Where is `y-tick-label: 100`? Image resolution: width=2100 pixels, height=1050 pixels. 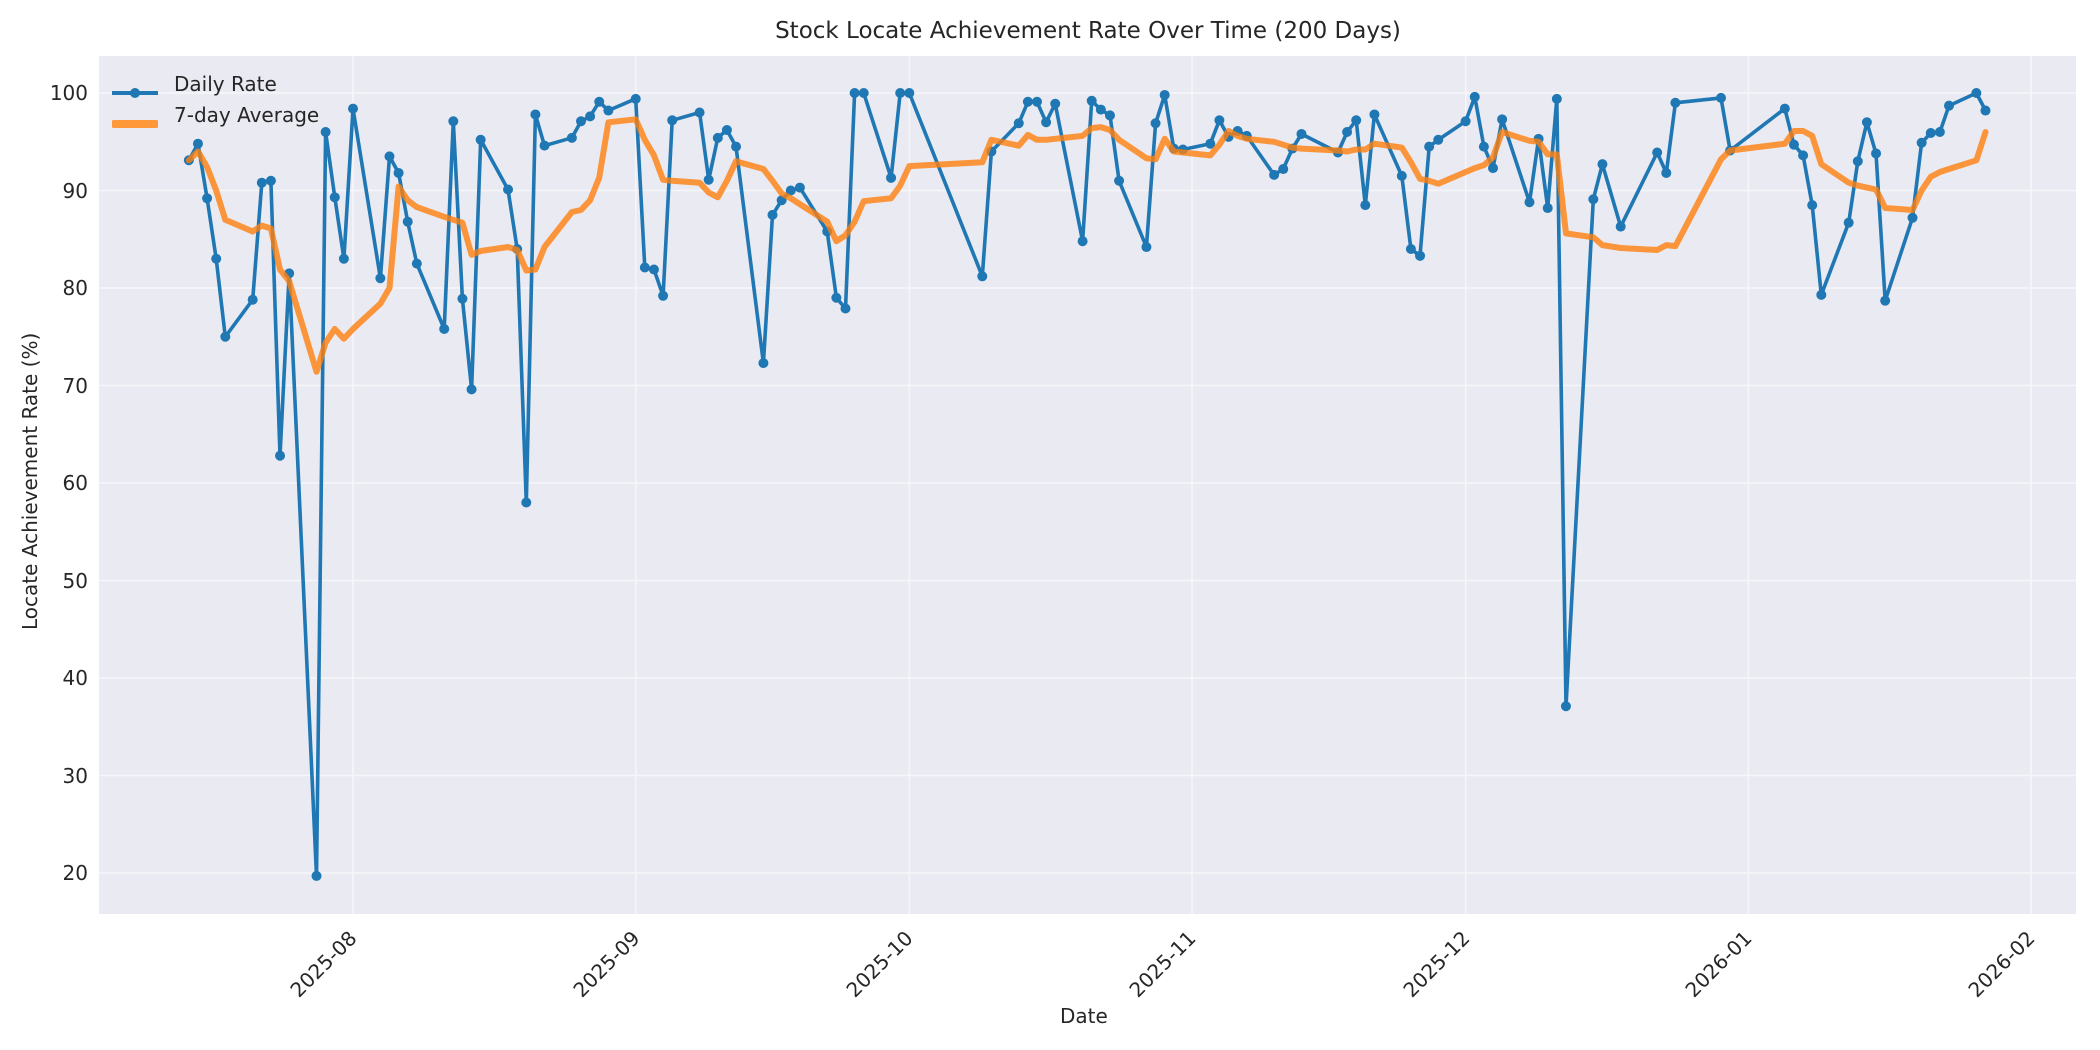
y-tick-label: 100 is located at coordinates (68, 93).